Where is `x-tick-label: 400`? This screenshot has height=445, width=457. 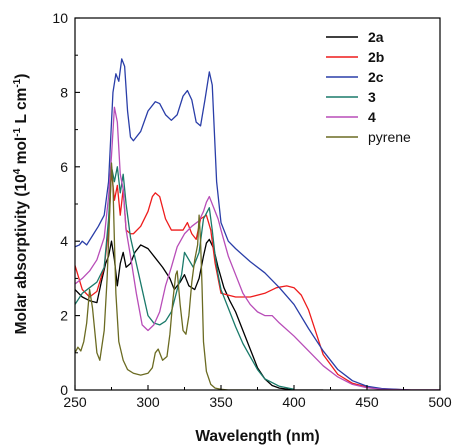 x-tick-label: 400 is located at coordinates (294, 402).